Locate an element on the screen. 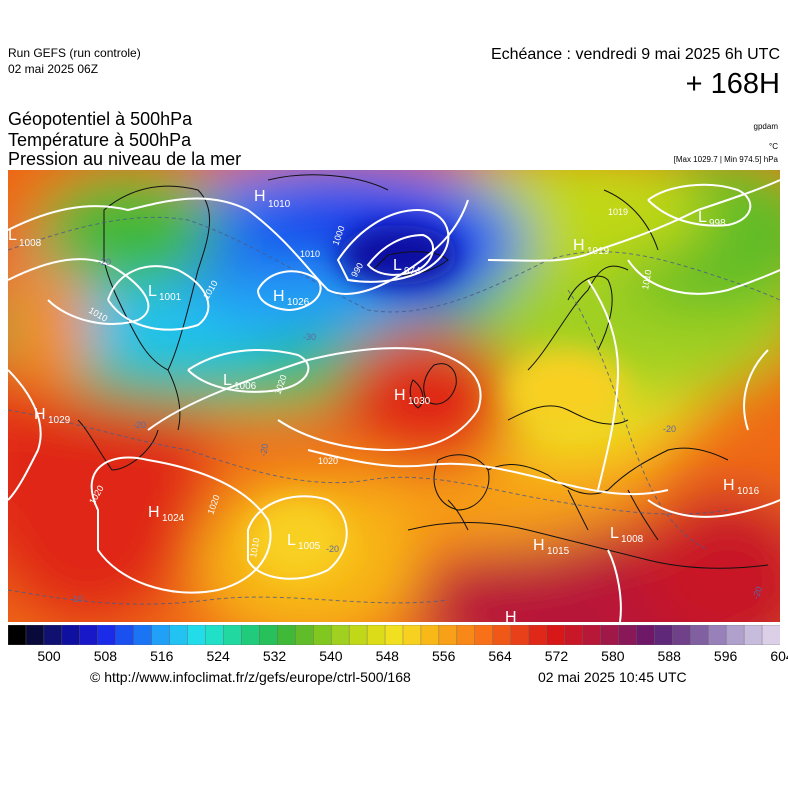 This screenshot has height=789, width=788. high-value: 1016 is located at coordinates (748, 491).